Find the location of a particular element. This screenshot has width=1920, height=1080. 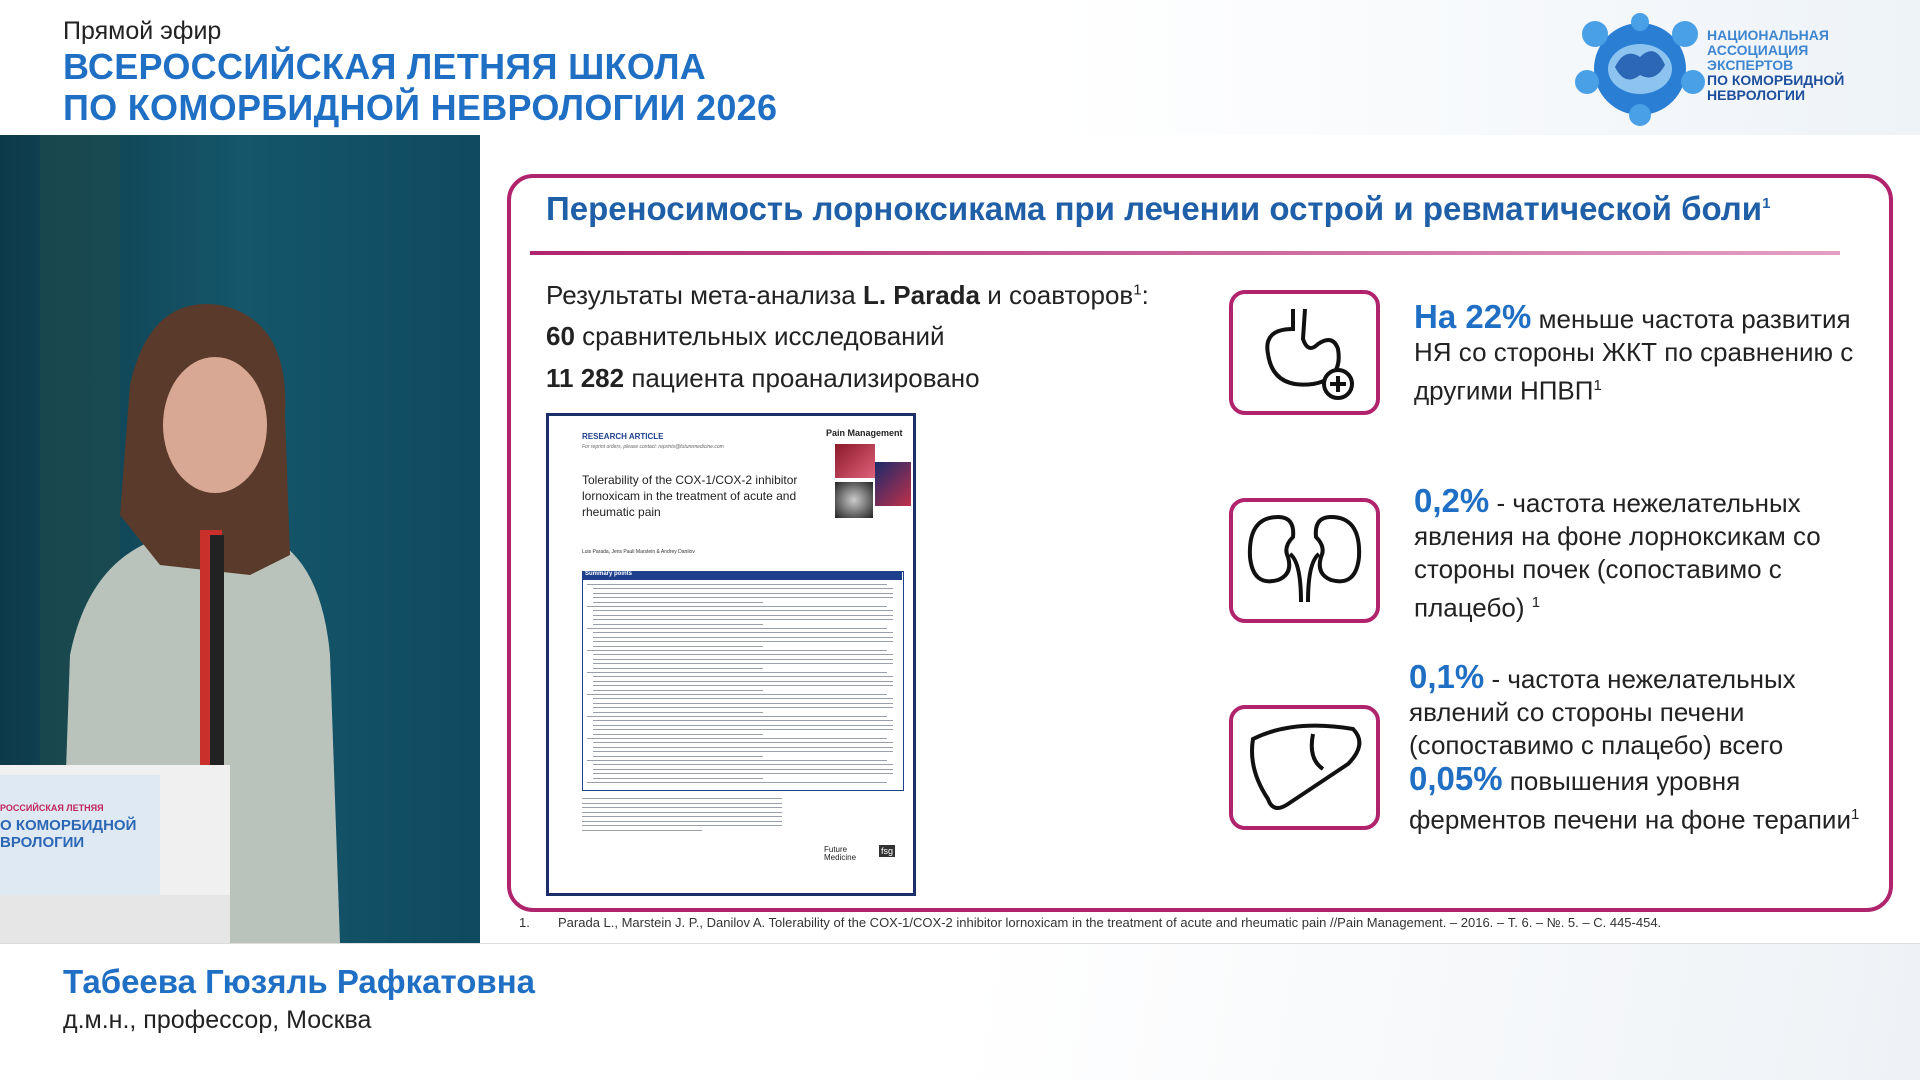

podium-line: РОССИЙСКАЯ ЛЕТНЯЯ is located at coordinates (52, 808).